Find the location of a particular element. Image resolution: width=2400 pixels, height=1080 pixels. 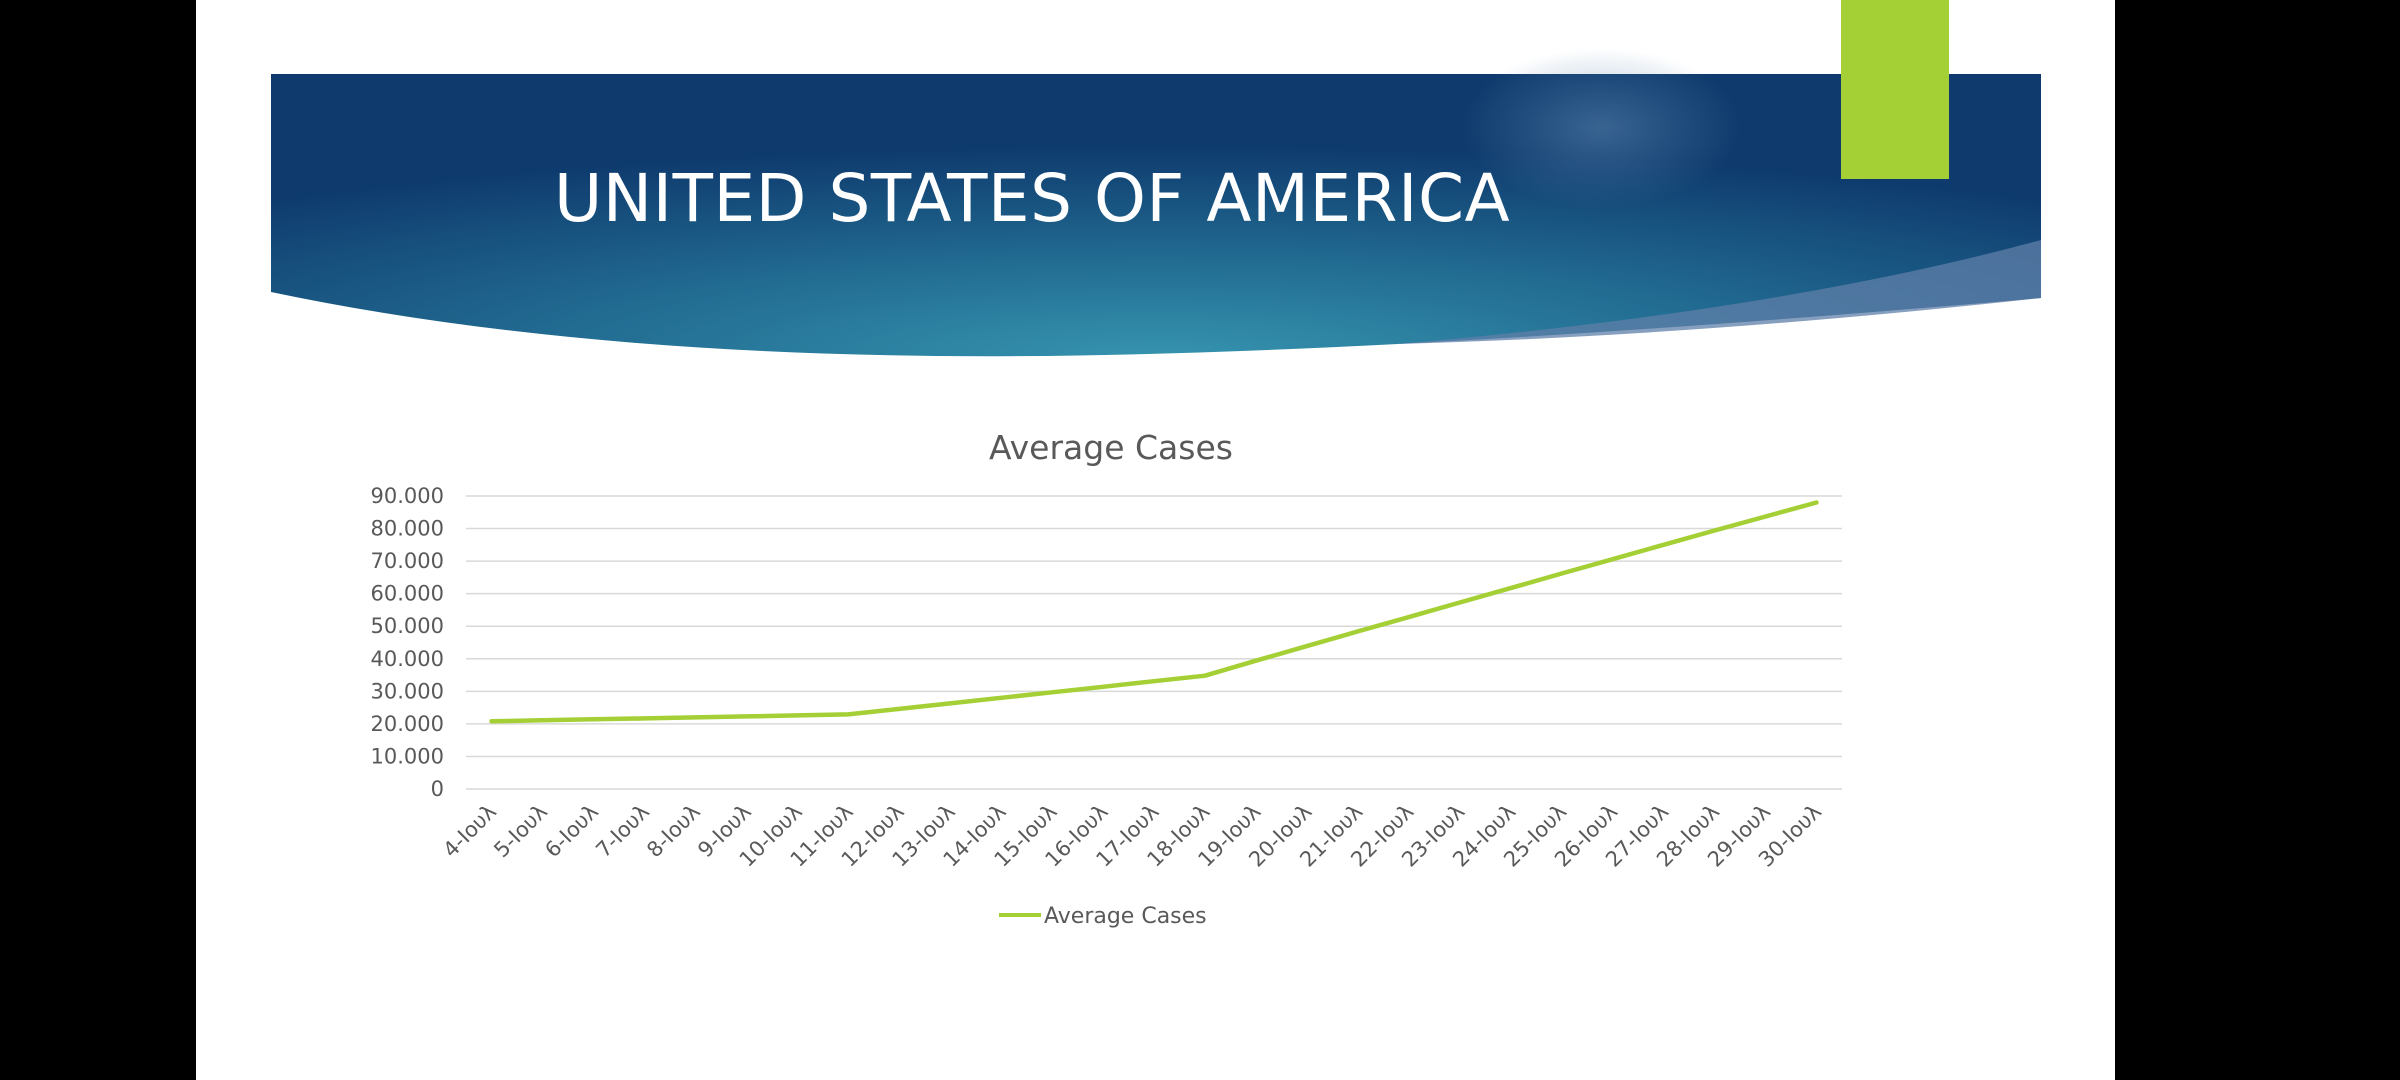

y-tick-label: 30.000 is located at coordinates (407, 691).